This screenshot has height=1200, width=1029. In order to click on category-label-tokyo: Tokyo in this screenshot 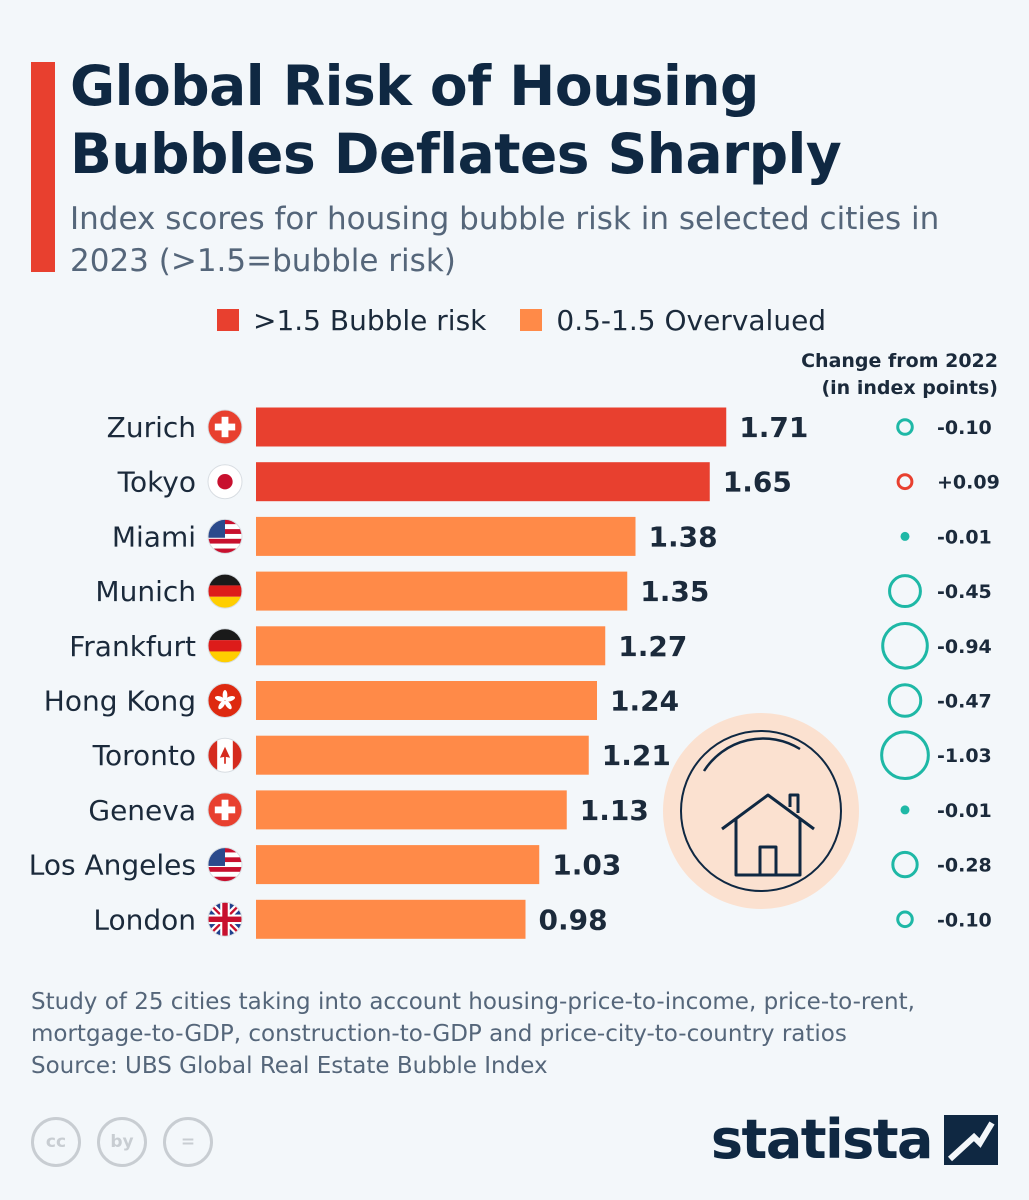, I will do `click(156, 482)`.